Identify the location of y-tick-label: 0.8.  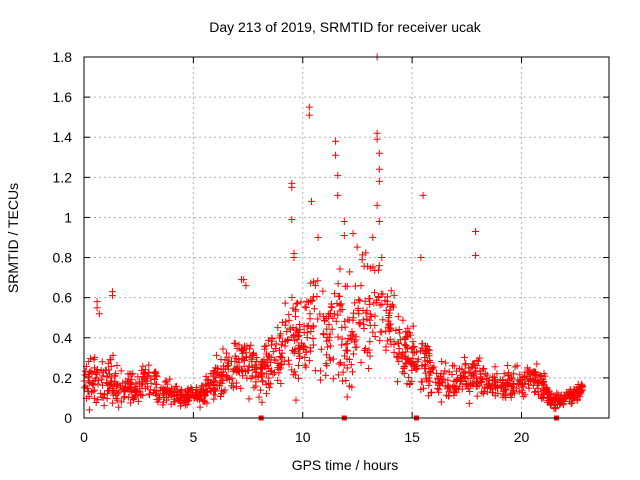
(63, 258).